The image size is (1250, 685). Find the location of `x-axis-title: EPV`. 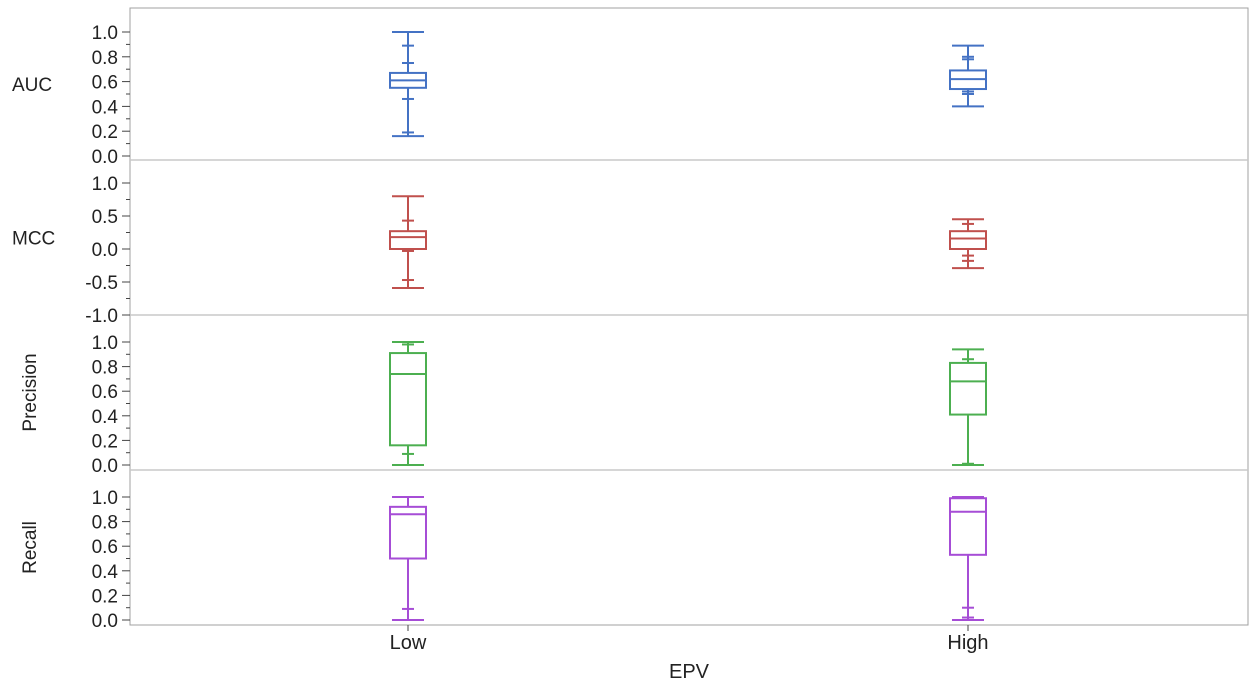

x-axis-title: EPV is located at coordinates (689, 672).